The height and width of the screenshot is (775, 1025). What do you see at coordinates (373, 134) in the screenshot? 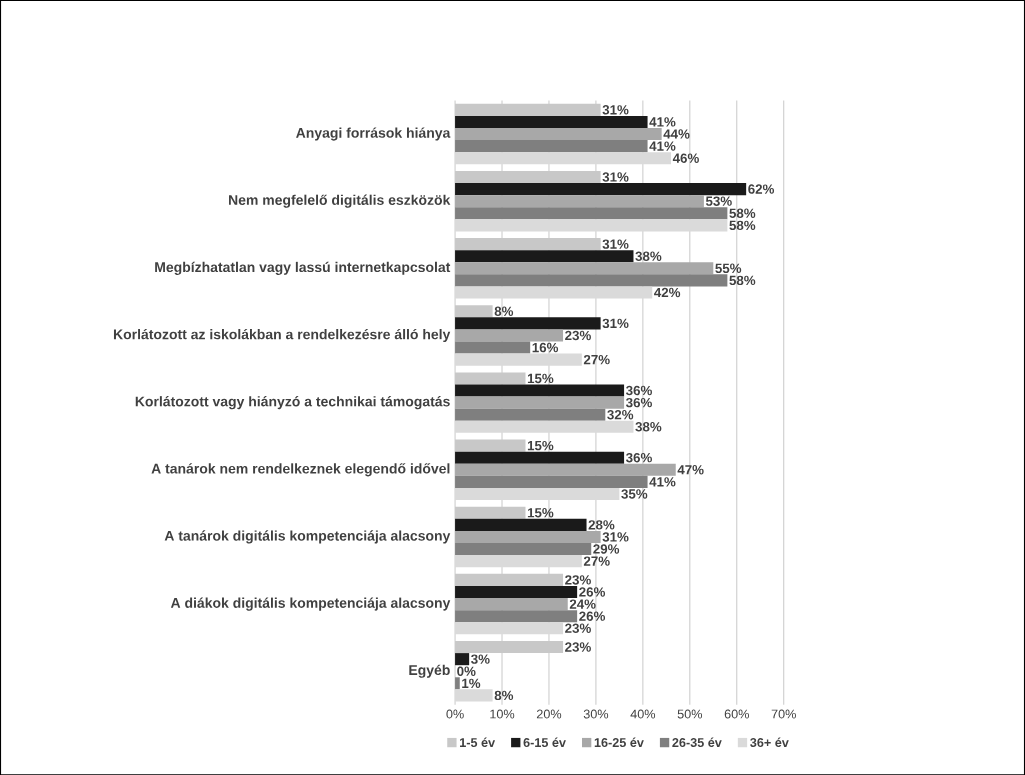
I see `y-tick-label: Anyagi források hiánya` at bounding box center [373, 134].